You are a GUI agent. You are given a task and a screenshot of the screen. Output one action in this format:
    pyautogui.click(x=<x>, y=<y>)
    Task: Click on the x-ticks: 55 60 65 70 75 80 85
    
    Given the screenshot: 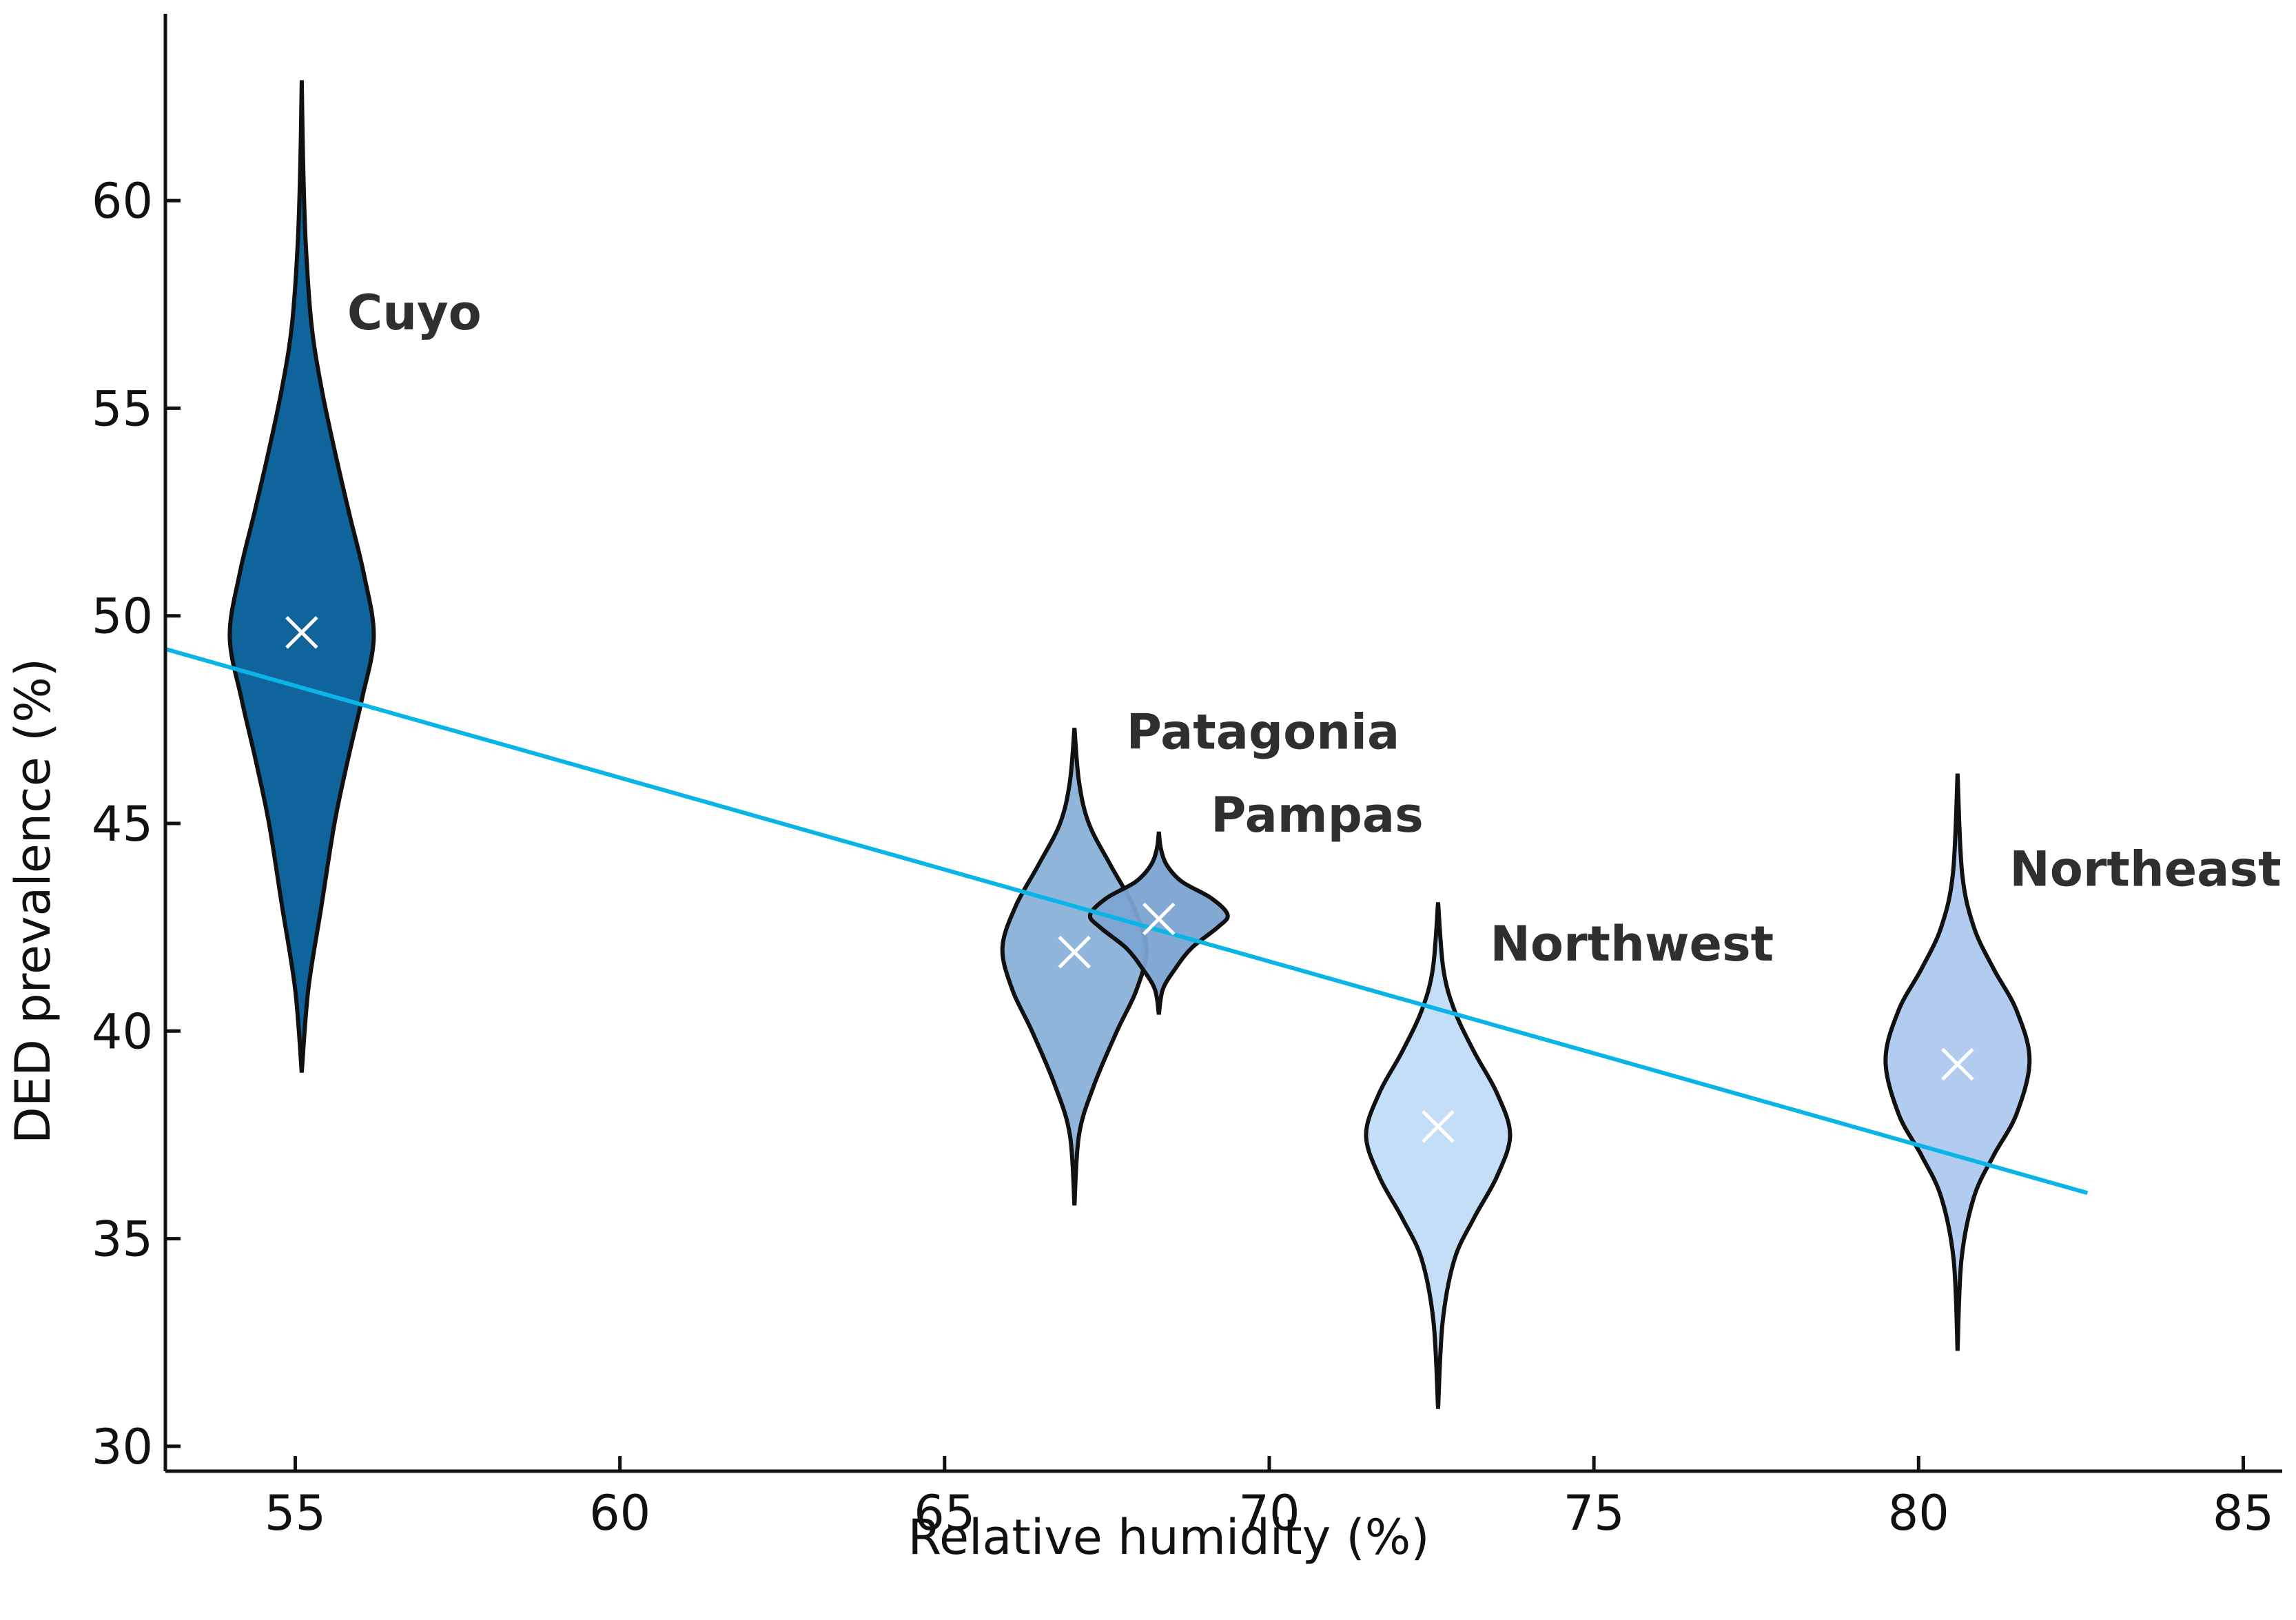 What is the action you would take?
    pyautogui.click(x=1269, y=1498)
    